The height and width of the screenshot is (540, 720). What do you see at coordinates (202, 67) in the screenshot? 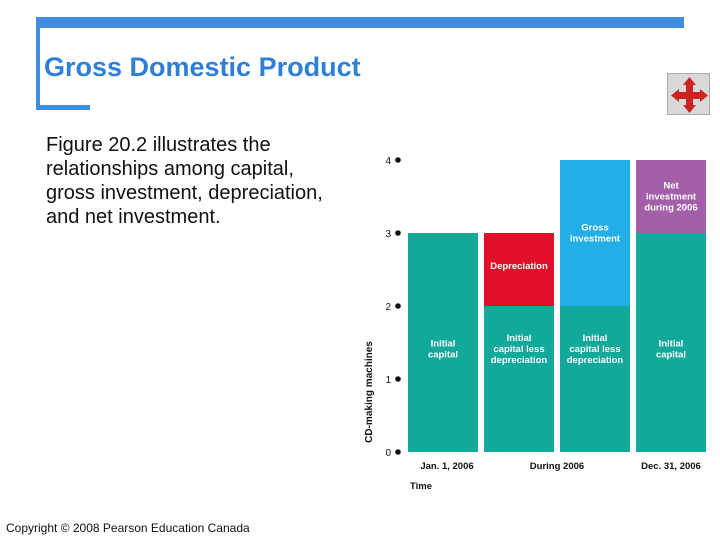
I see `slide-title: Gross Domestic Product` at bounding box center [202, 67].